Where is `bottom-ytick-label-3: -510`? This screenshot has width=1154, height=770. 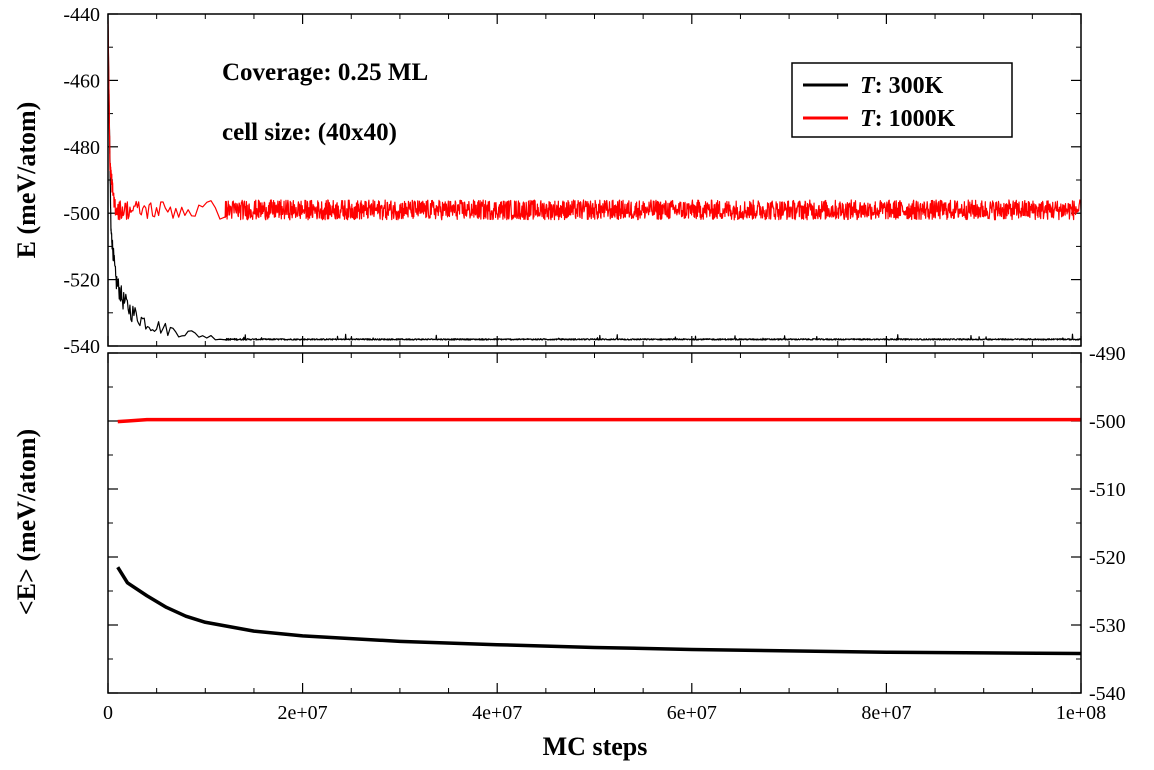
bottom-ytick-label-3: -510 is located at coordinates (1107, 490).